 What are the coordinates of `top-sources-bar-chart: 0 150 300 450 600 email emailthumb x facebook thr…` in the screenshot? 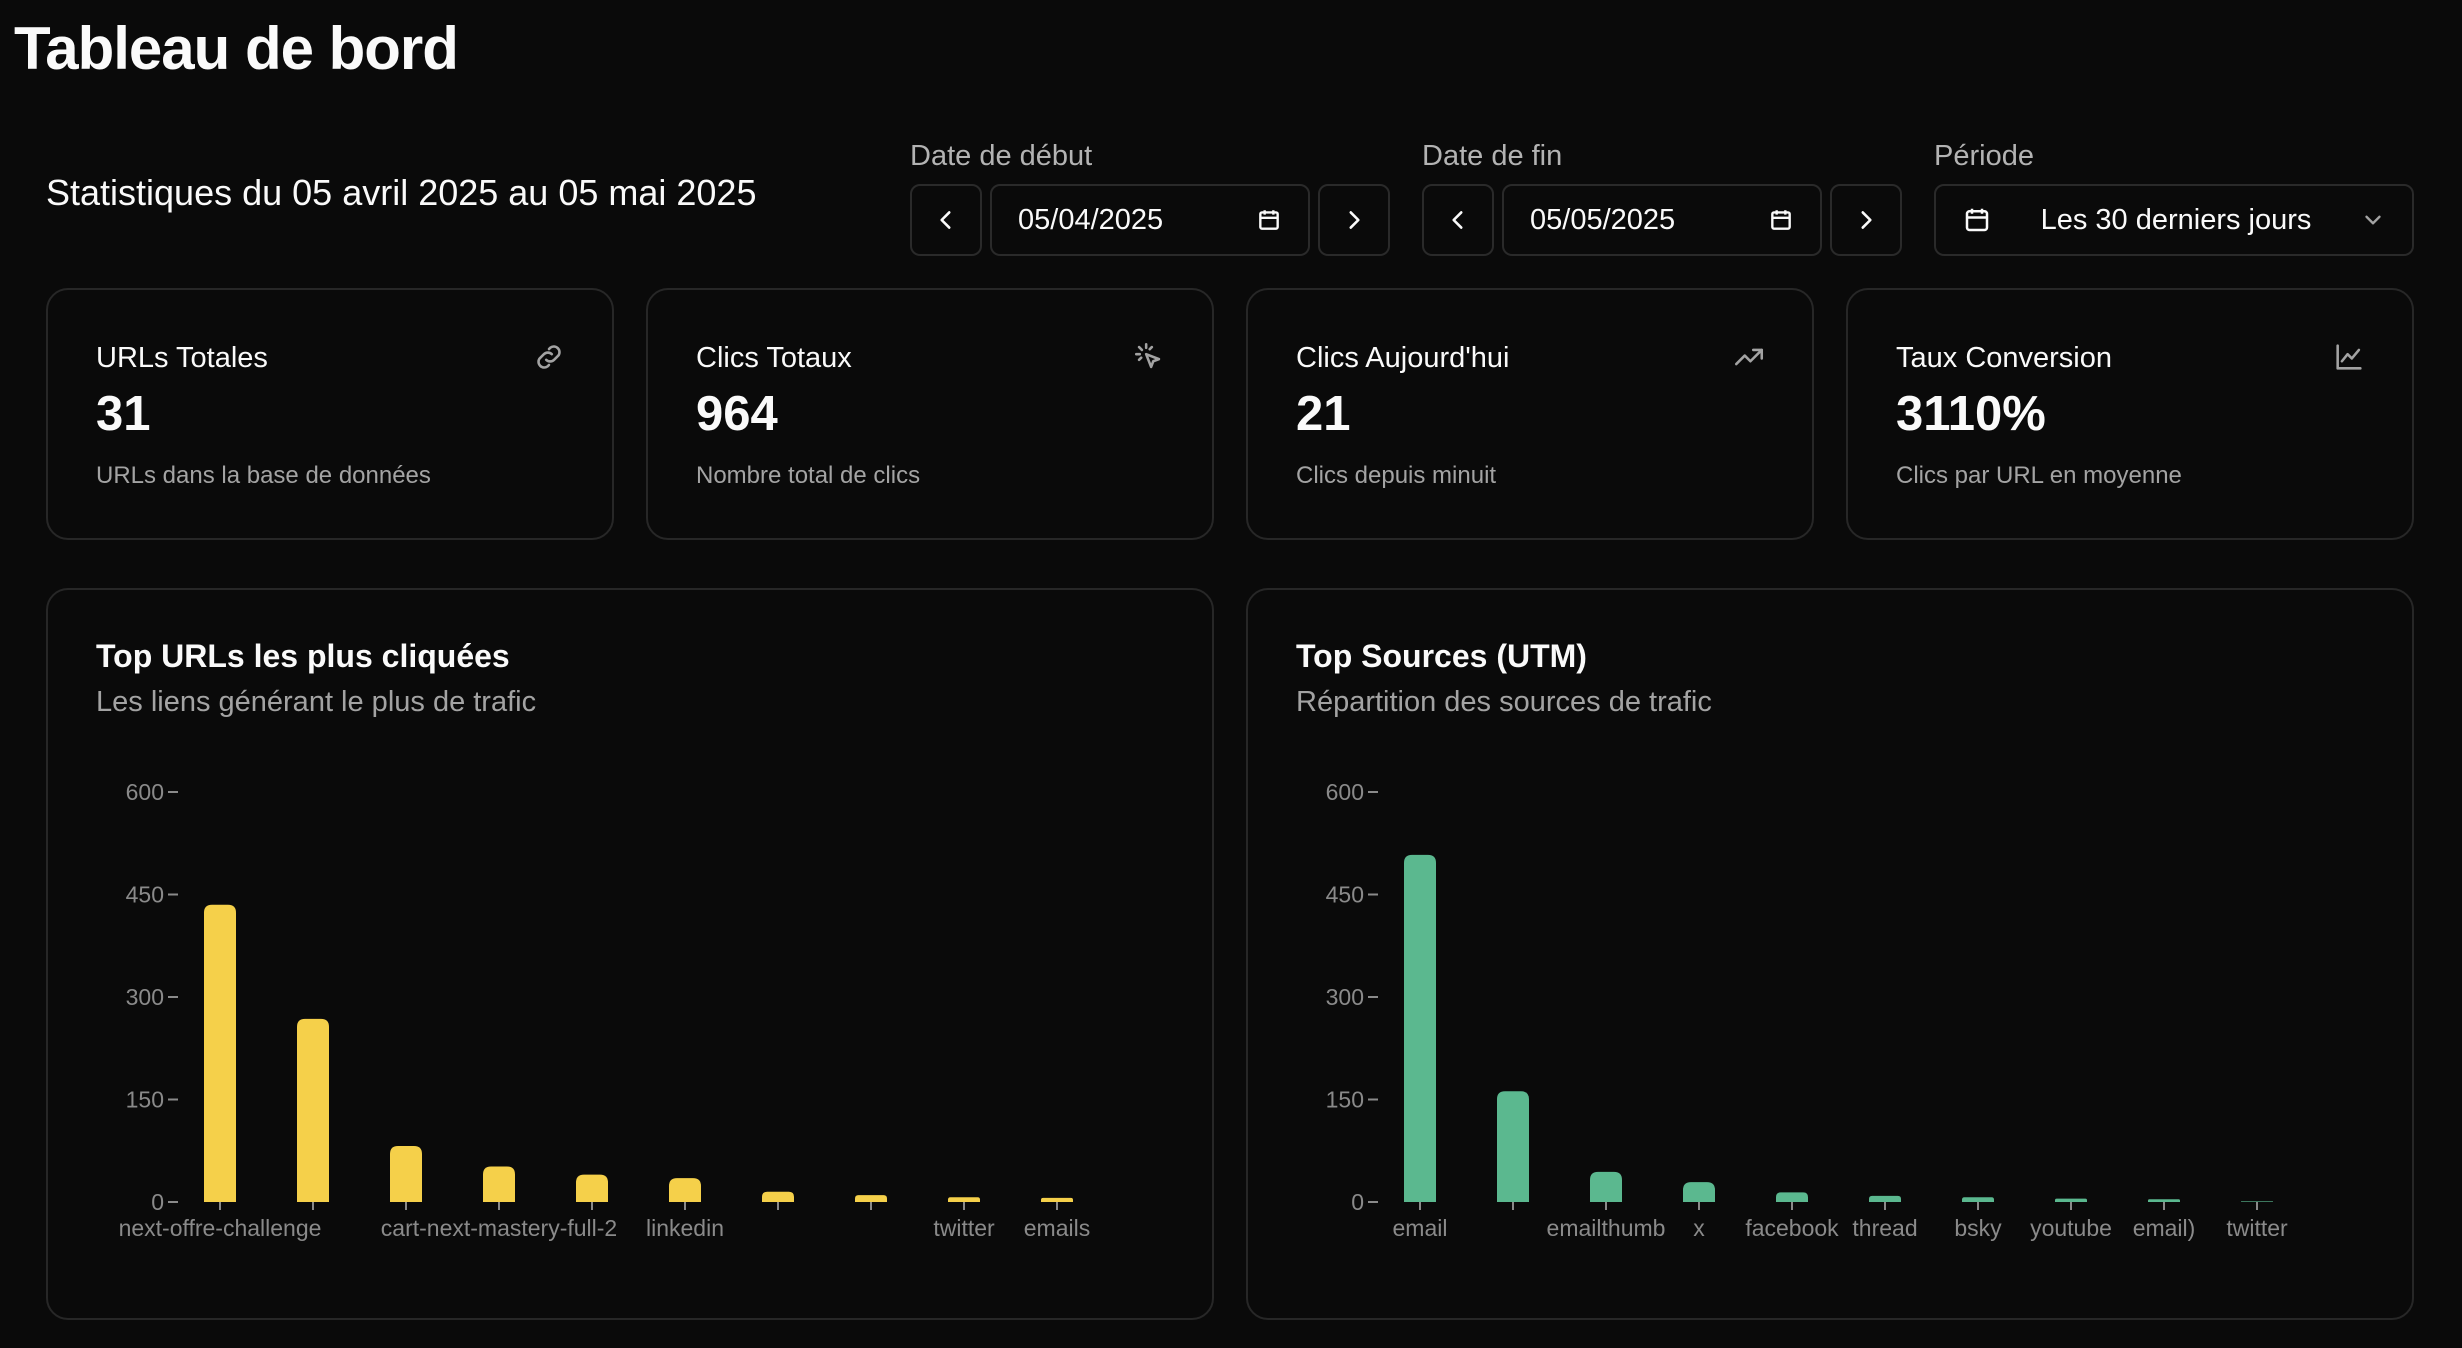 It's located at (1807, 1010).